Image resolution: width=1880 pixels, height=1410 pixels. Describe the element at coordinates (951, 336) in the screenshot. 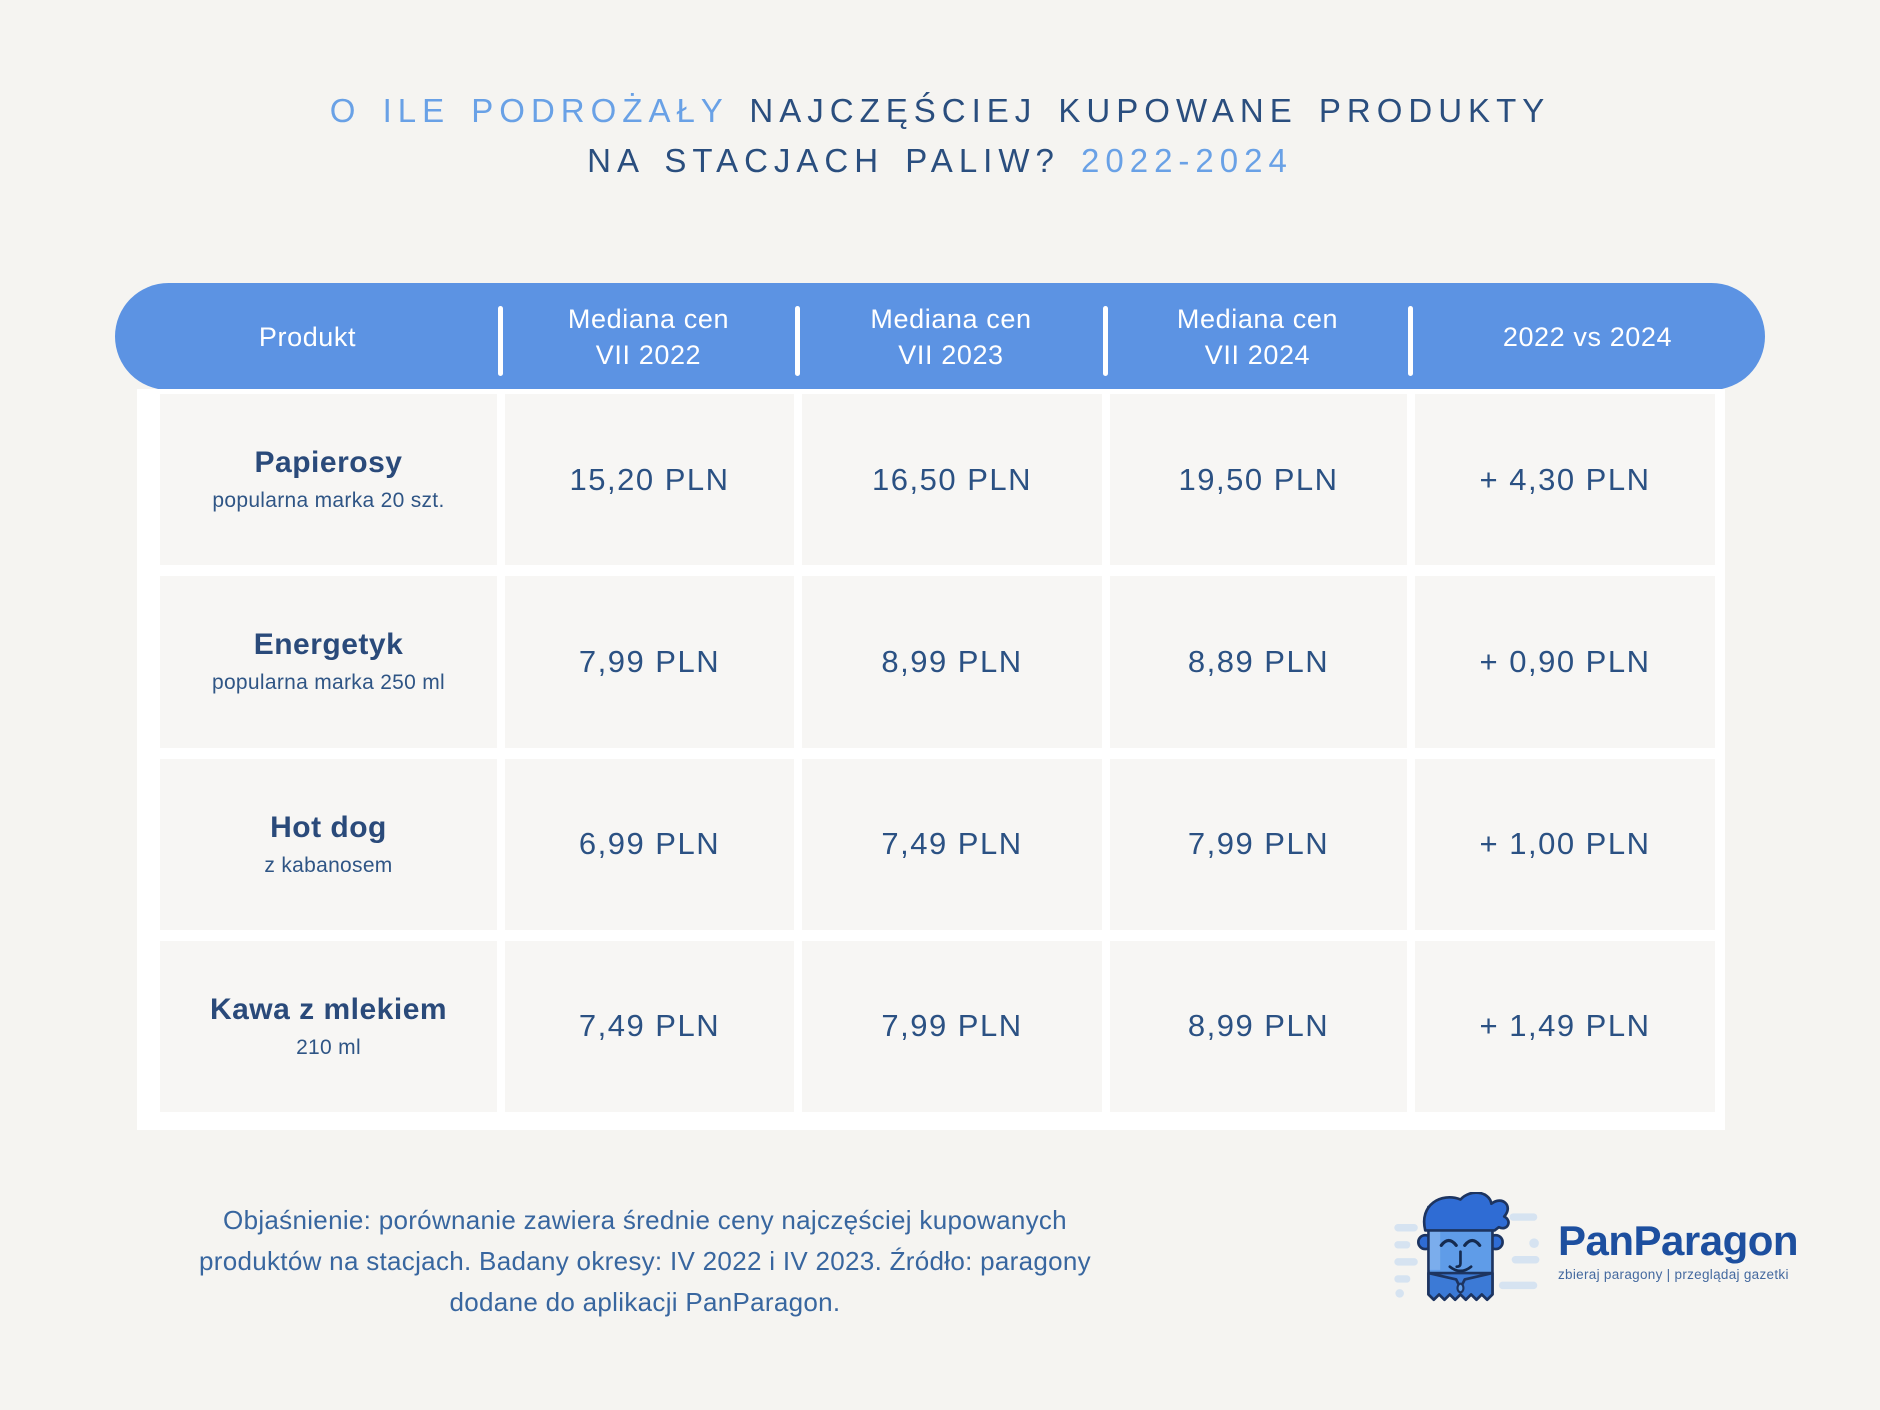

I see `header-mediana-2023: Mediana cen VII 2023` at that location.